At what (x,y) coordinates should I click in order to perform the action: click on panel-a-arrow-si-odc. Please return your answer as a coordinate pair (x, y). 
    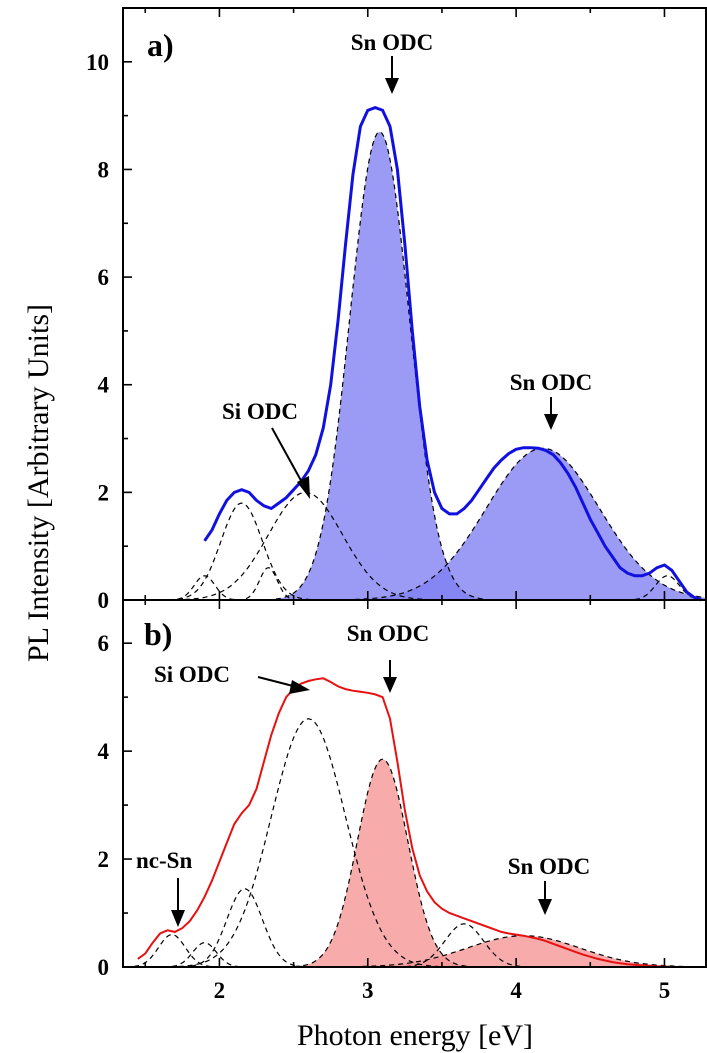
    Looking at the image, I should click on (288, 457).